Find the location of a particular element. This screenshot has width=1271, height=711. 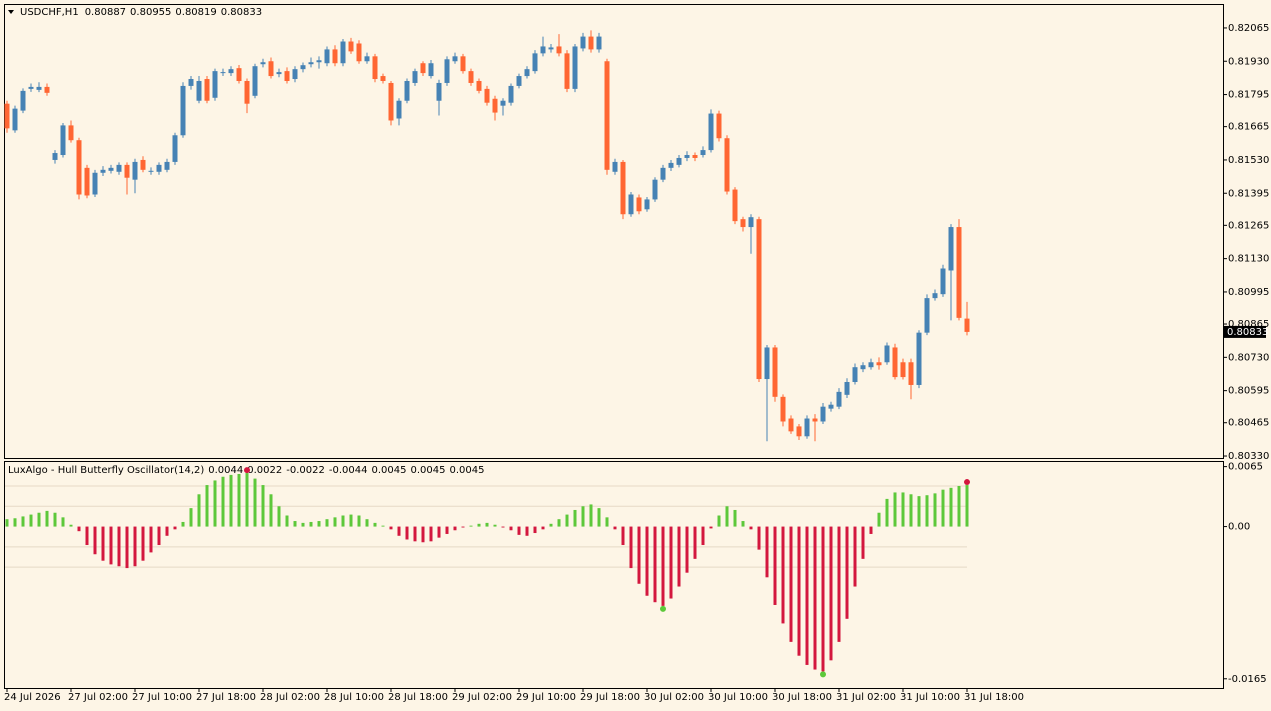

x-tick-label: 28 Jul 10:00 is located at coordinates (354, 697).